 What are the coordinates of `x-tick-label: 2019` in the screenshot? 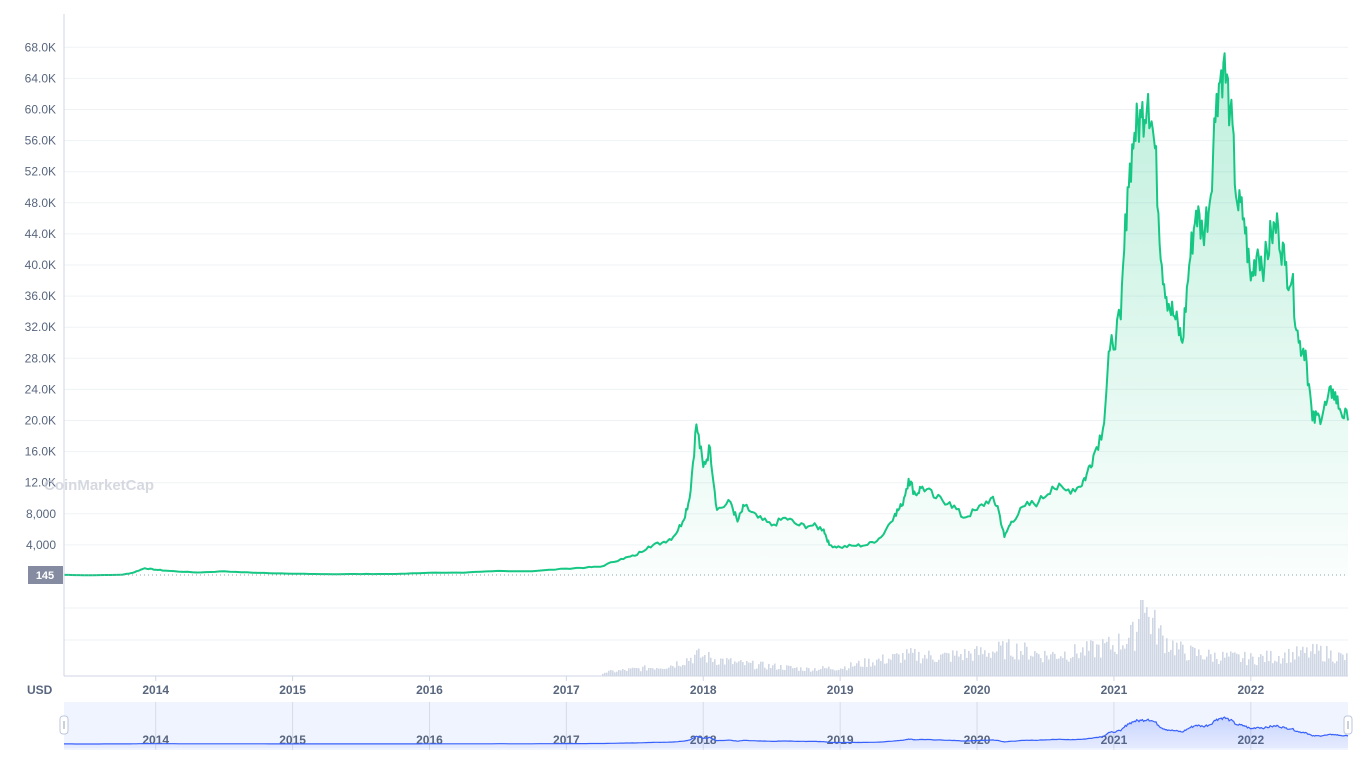 It's located at (840, 690).